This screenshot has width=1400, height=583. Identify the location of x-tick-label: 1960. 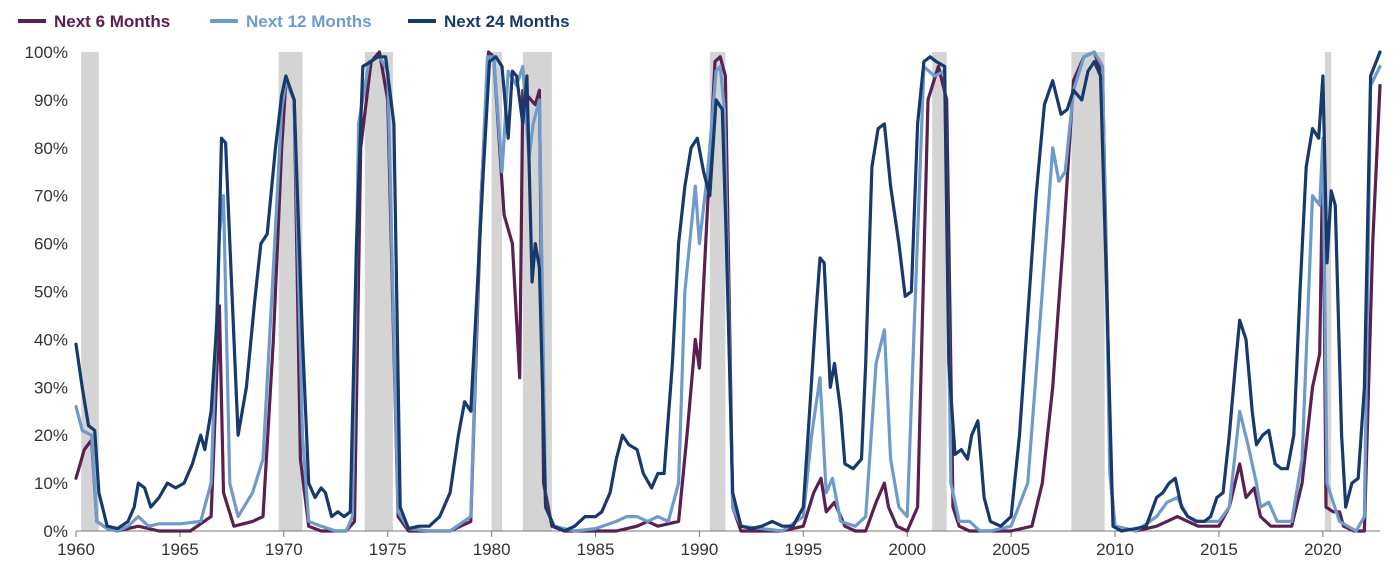
(76, 549).